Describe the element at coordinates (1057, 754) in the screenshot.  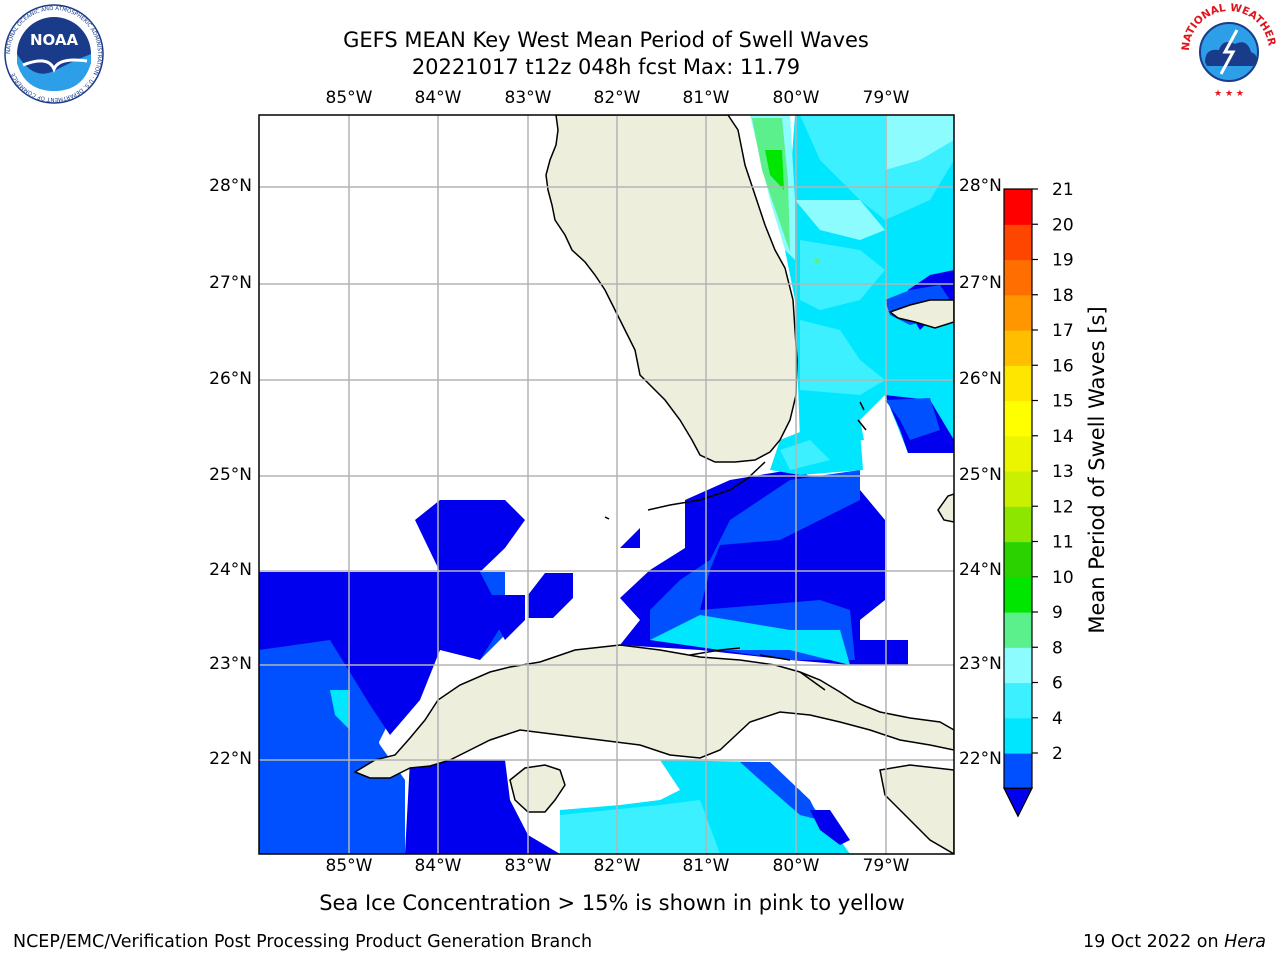
I see `colorbar-tick-label: 2` at that location.